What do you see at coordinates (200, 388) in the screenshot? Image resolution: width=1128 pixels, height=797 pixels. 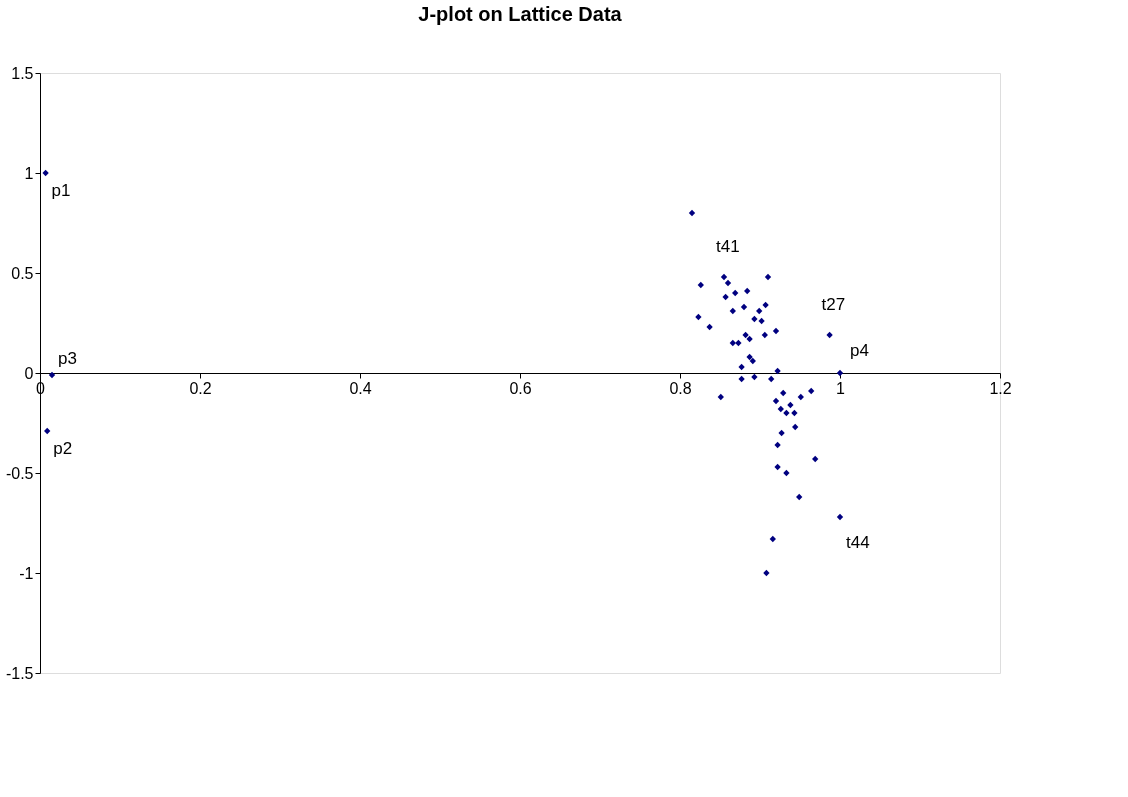 I see `x-tick-label: 0.2` at bounding box center [200, 388].